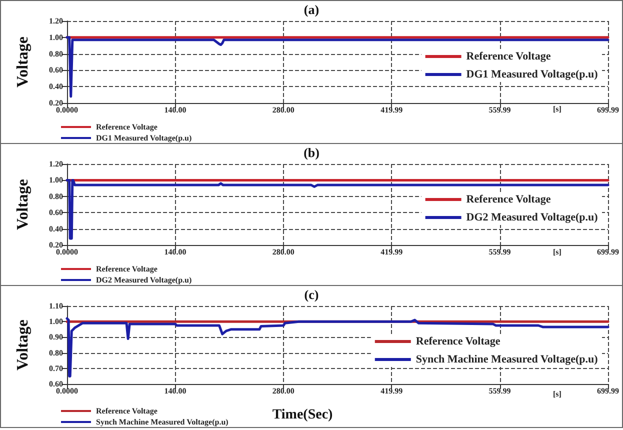 This screenshot has height=430, width=623. What do you see at coordinates (144, 138) in the screenshot?
I see `text: DG1 Measured Voltage(p.u)` at bounding box center [144, 138].